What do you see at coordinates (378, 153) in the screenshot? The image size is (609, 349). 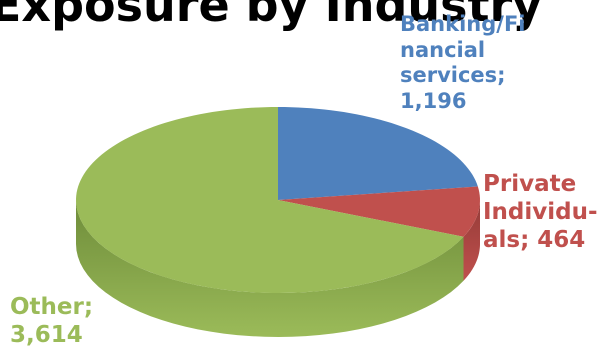 I see `pie-slice-banking` at bounding box center [378, 153].